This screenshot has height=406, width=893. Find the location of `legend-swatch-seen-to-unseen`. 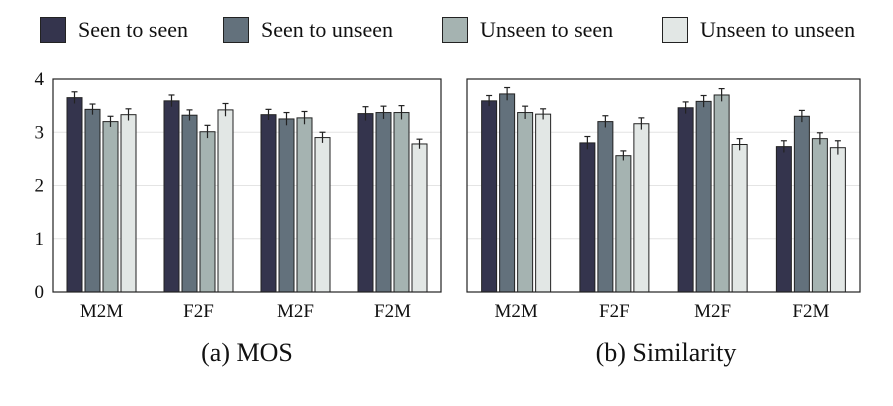

legend-swatch-seen-to-unseen is located at coordinates (236, 30).